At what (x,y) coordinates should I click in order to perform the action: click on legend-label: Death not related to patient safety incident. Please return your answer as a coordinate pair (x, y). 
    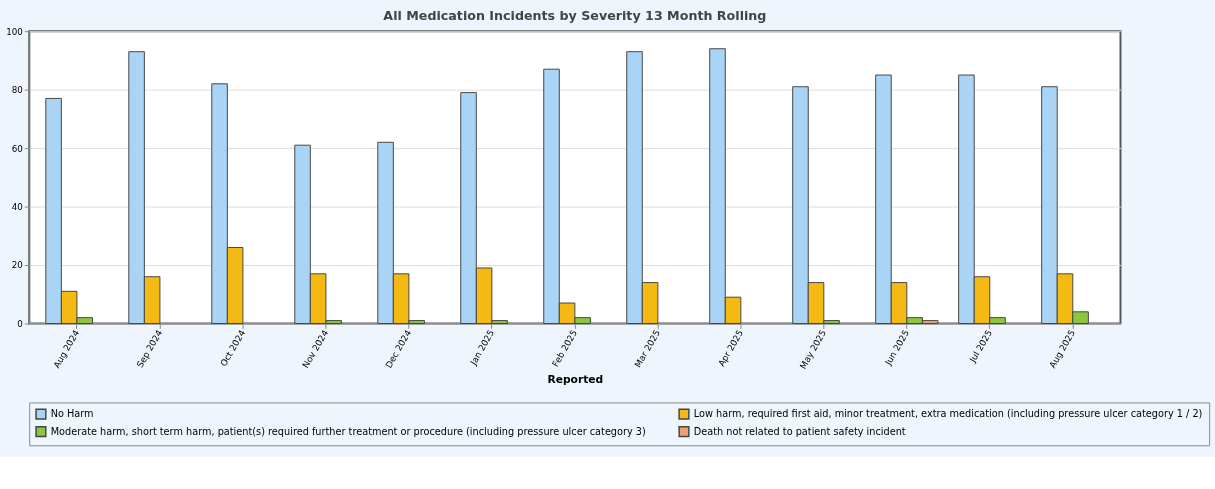
    Looking at the image, I should click on (799, 431).